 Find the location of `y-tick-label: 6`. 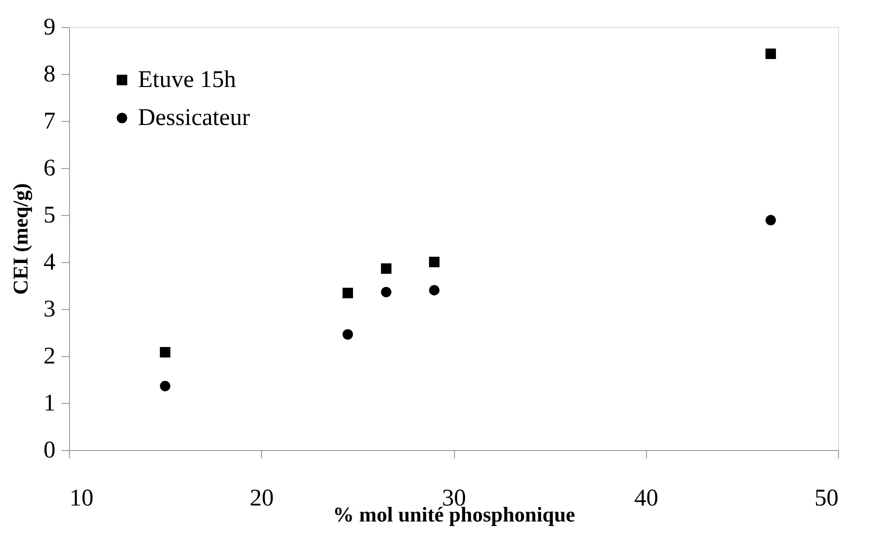

y-tick-label: 6 is located at coordinates (50, 169).